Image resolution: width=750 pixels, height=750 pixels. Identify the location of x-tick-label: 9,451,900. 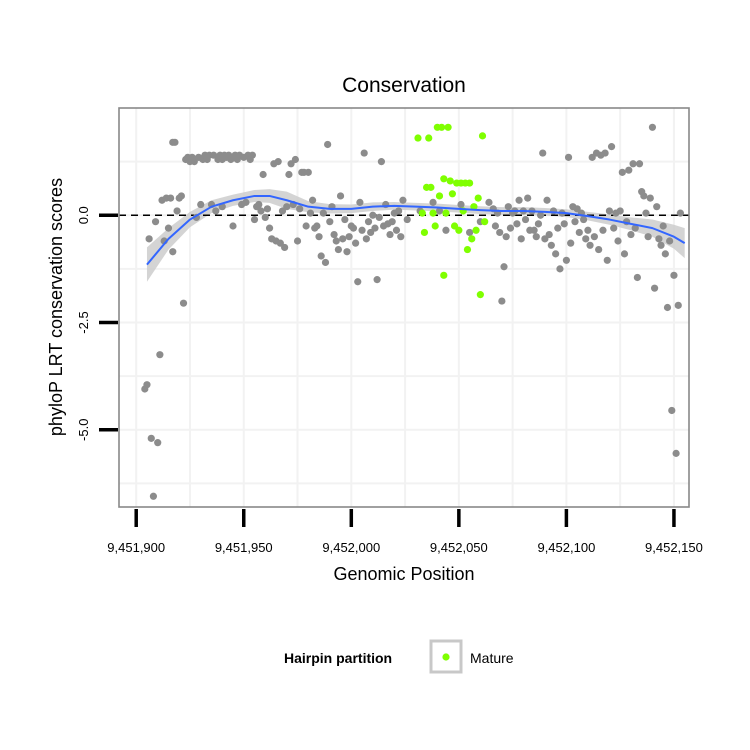
(136, 547).